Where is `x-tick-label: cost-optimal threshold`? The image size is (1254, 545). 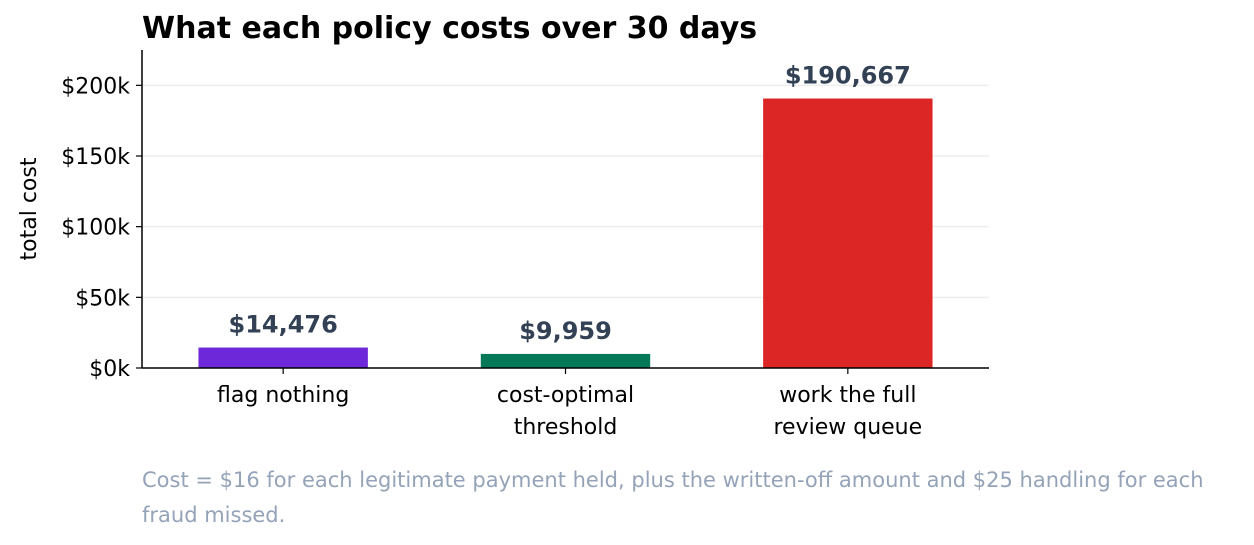 x-tick-label: cost-optimal threshold is located at coordinates (565, 411).